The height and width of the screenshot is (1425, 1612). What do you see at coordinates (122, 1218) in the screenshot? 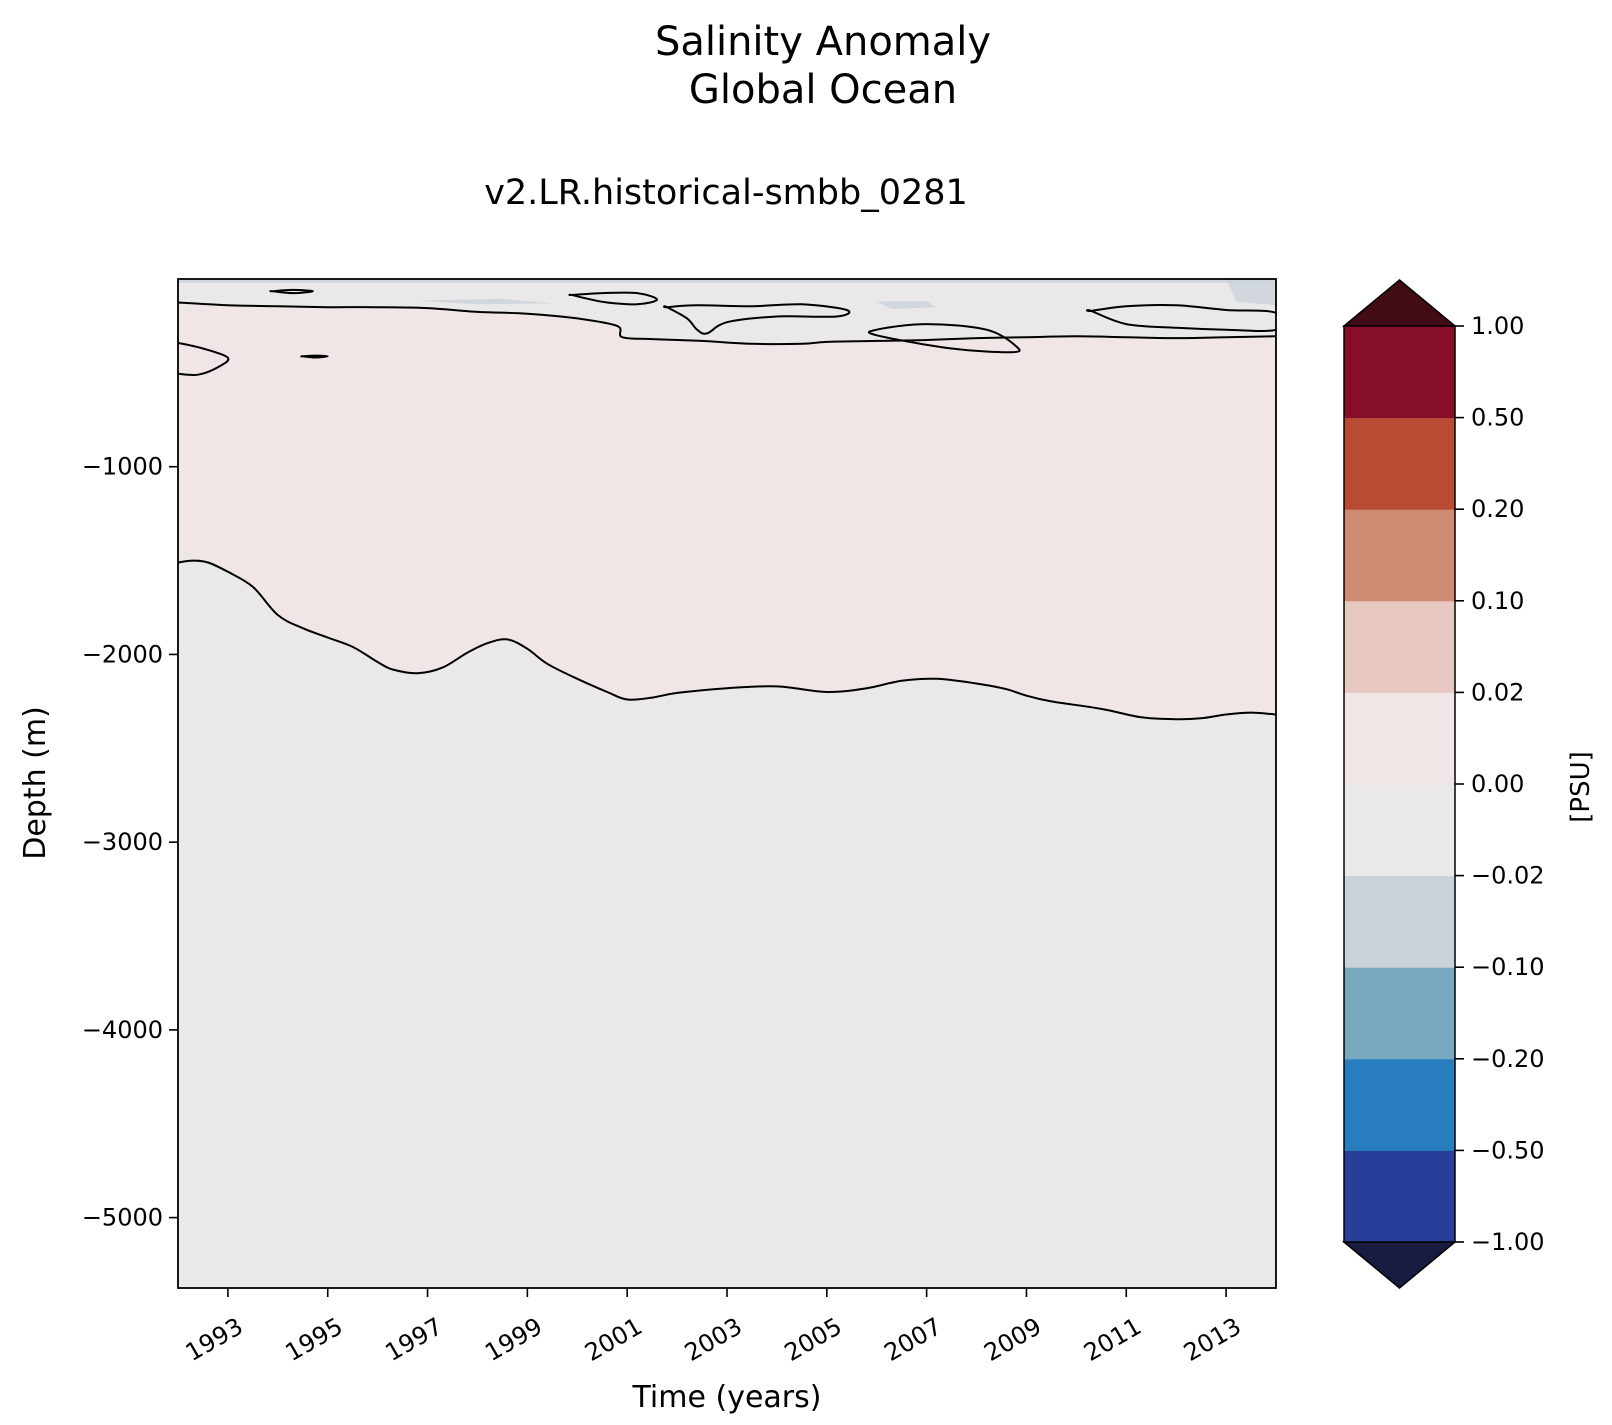
I see `y-tick-label--5000: −5000` at bounding box center [122, 1218].